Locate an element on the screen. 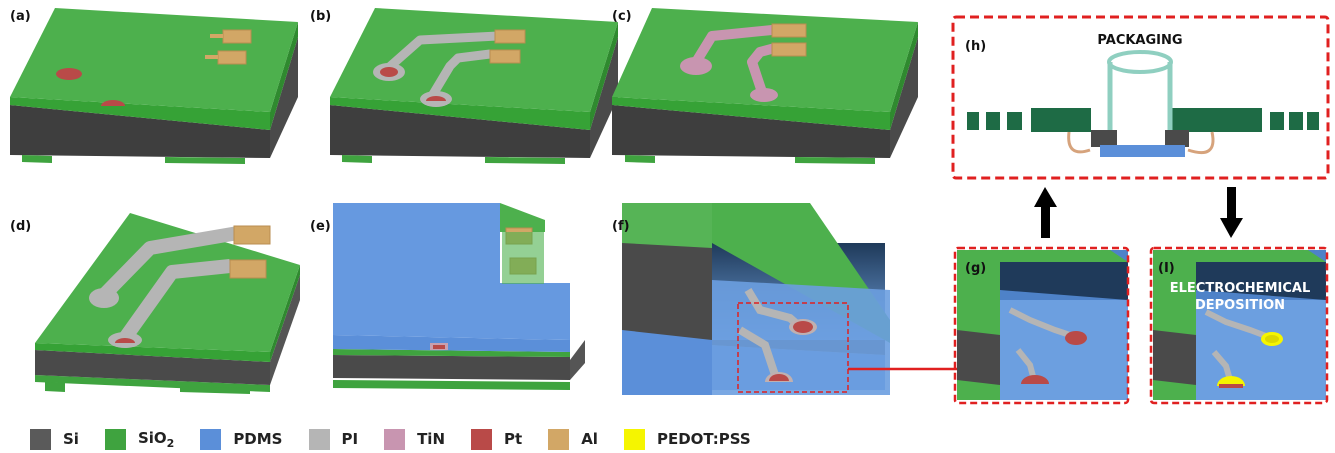 The width and height of the screenshot is (1335, 453). step-f-chip is located at coordinates (756, 299).